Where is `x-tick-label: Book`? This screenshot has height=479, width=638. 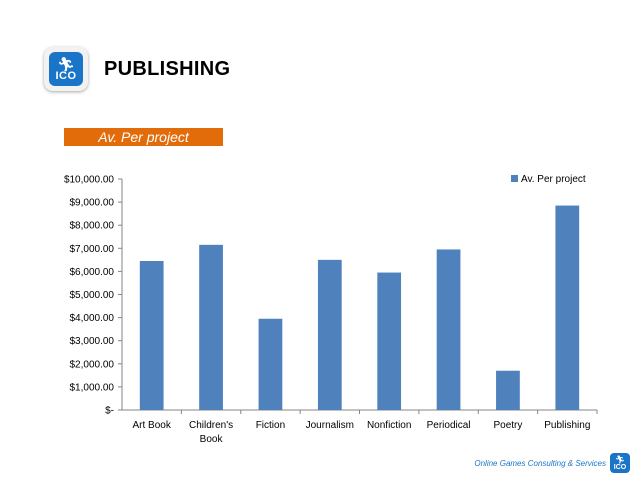 x-tick-label: Book is located at coordinates (212, 439).